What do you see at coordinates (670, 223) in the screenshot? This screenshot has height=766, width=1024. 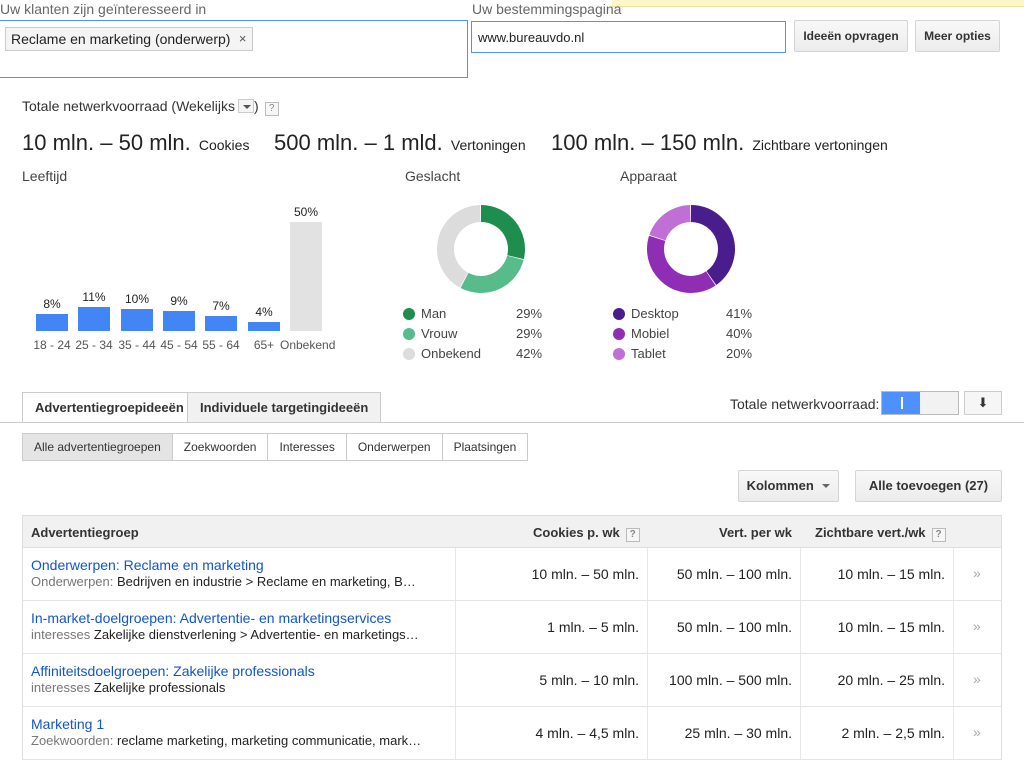 I see `donut-slice-tablet` at bounding box center [670, 223].